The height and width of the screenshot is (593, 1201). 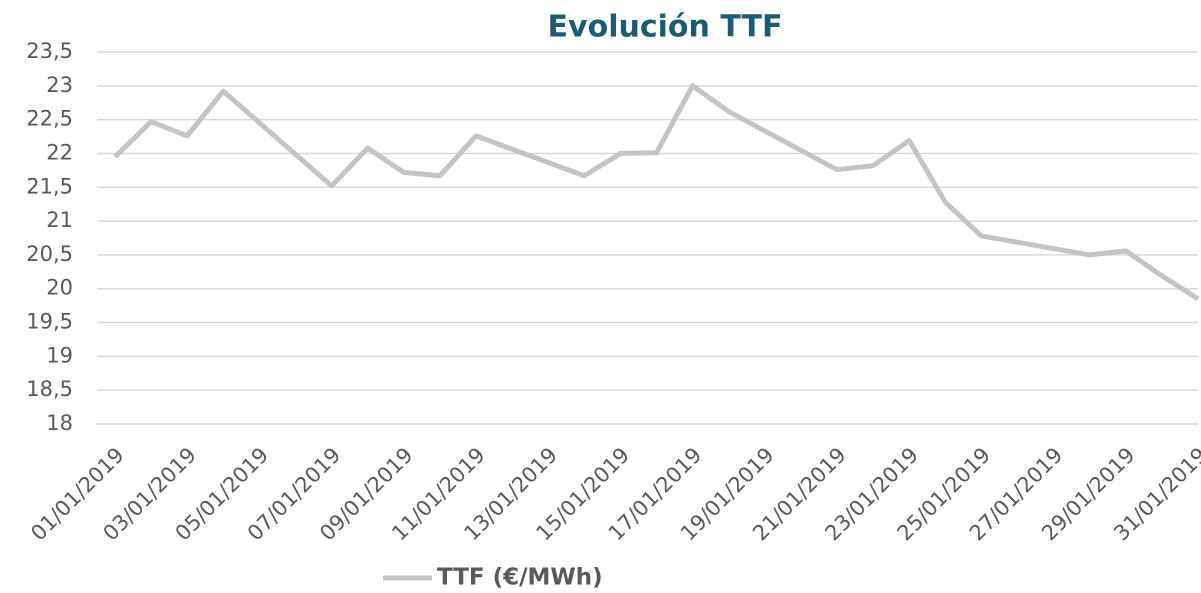 What do you see at coordinates (59, 85) in the screenshot?
I see `y-tick-label: 23` at bounding box center [59, 85].